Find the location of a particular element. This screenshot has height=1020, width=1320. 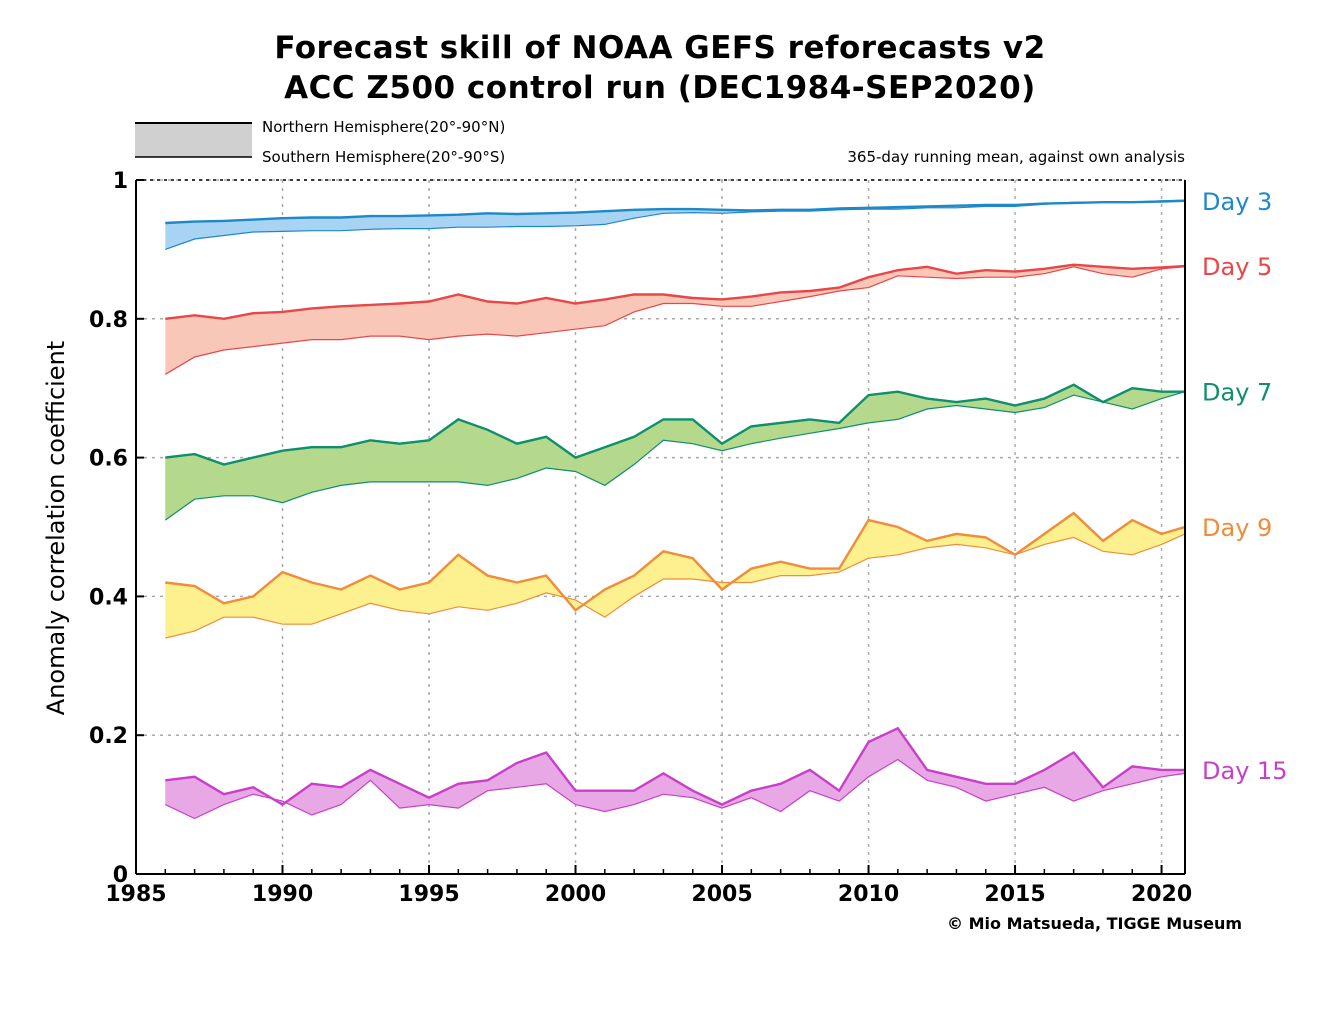

y-tick-label: 0 is located at coordinates (120, 875).